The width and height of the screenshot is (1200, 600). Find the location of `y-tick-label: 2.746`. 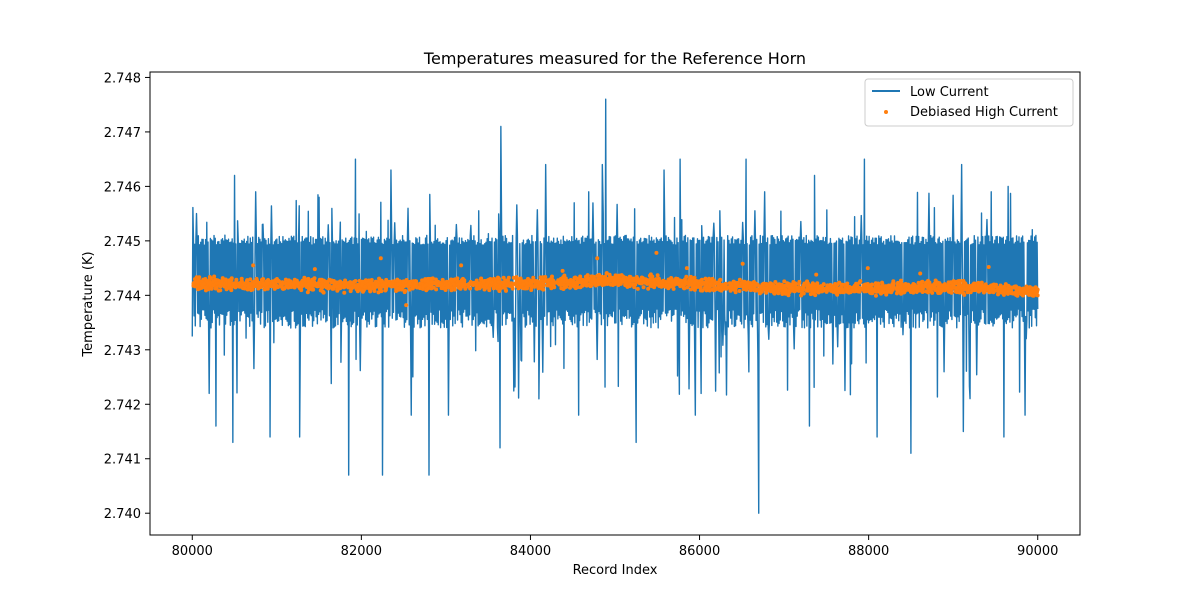

y-tick-label: 2.746 is located at coordinates (122, 187).